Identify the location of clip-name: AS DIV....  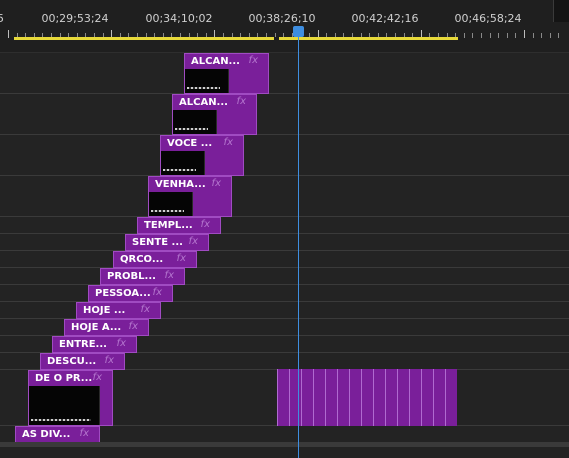
(46, 434).